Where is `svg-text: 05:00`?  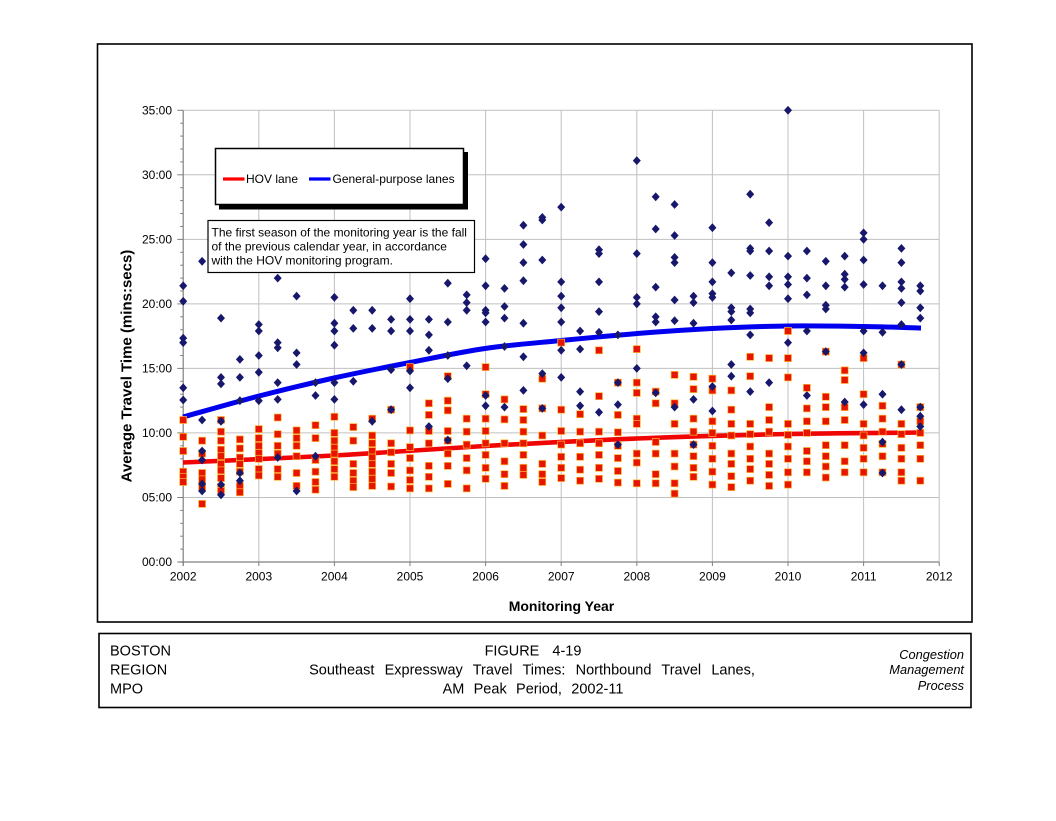 svg-text: 05:00 is located at coordinates (157, 498).